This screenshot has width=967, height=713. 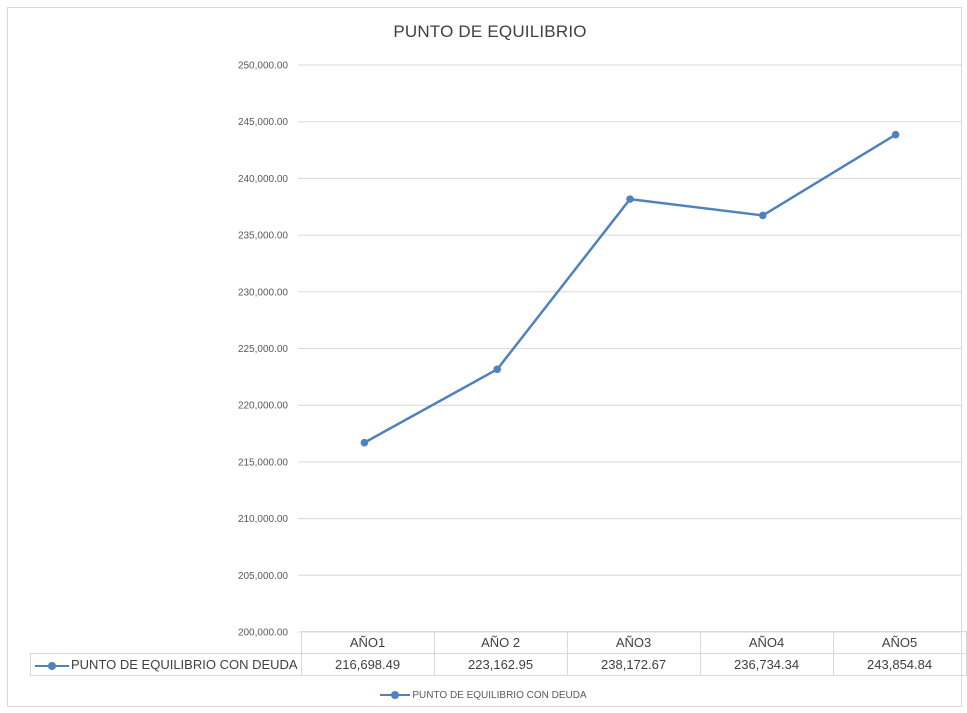 I want to click on category-label: AÑO3, so click(x=633, y=642).